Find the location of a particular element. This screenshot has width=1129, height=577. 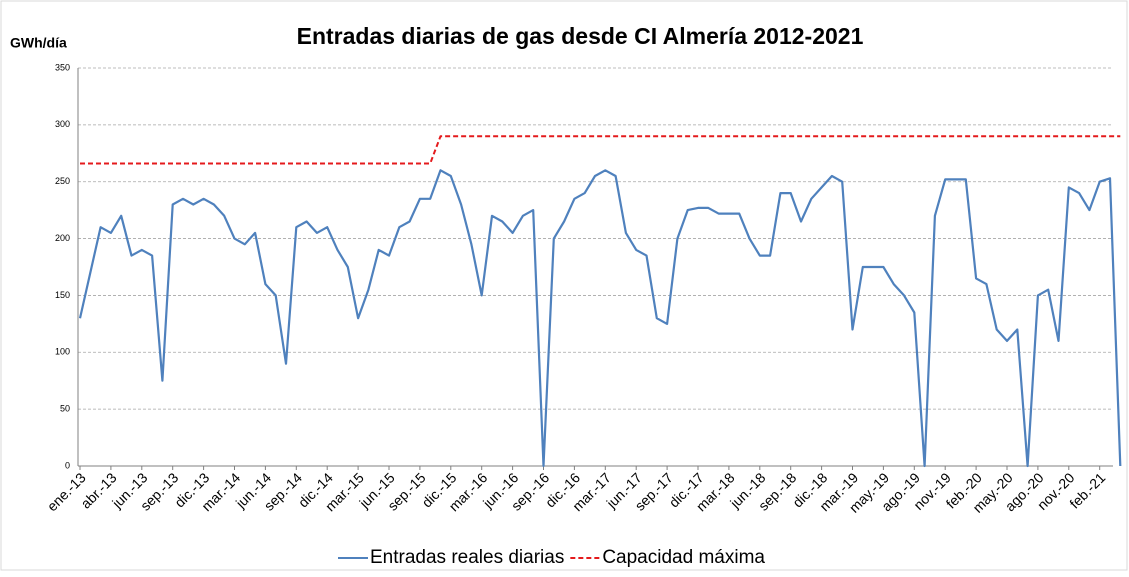

y-axis-label: GWh/día is located at coordinates (38, 43).